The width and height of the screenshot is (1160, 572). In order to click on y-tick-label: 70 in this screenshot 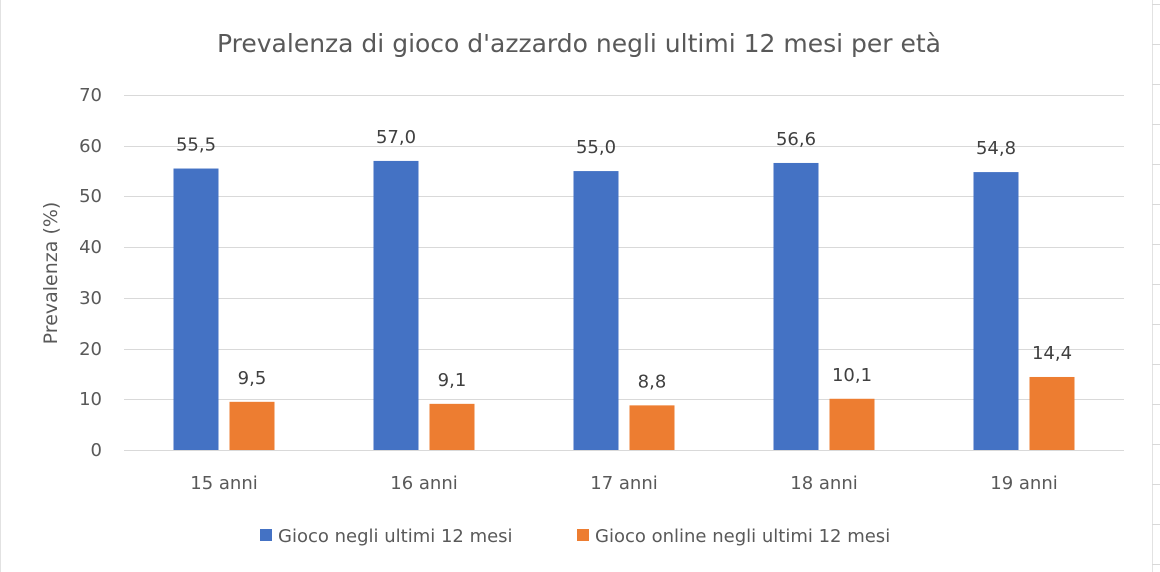, I will do `click(90, 95)`.